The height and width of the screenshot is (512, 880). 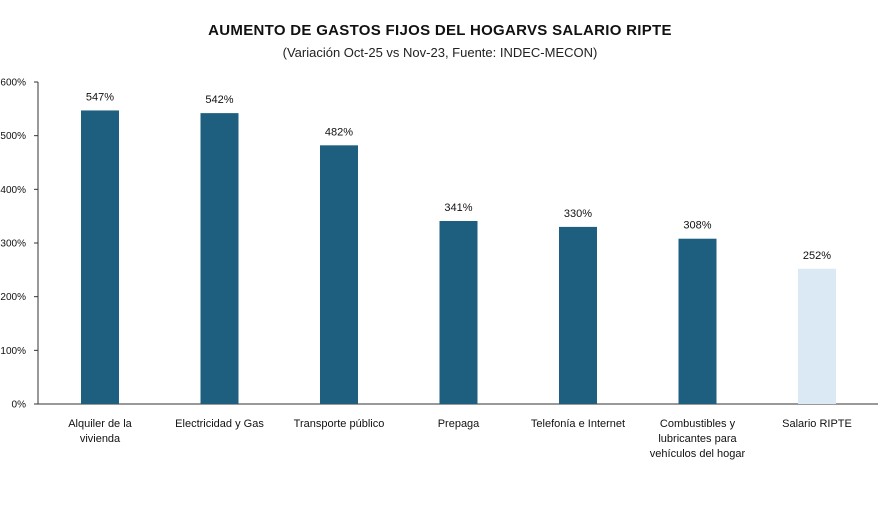 What do you see at coordinates (817, 256) in the screenshot?
I see `data-label: 252%` at bounding box center [817, 256].